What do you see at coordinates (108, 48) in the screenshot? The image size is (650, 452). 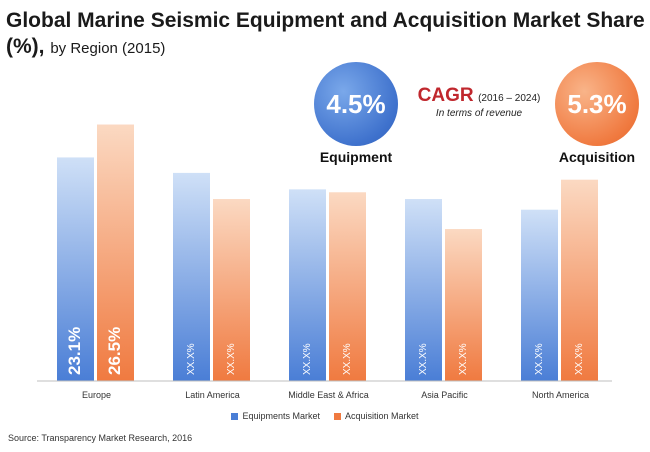 I see `chart-title-sub: by Region (2015)` at bounding box center [108, 48].